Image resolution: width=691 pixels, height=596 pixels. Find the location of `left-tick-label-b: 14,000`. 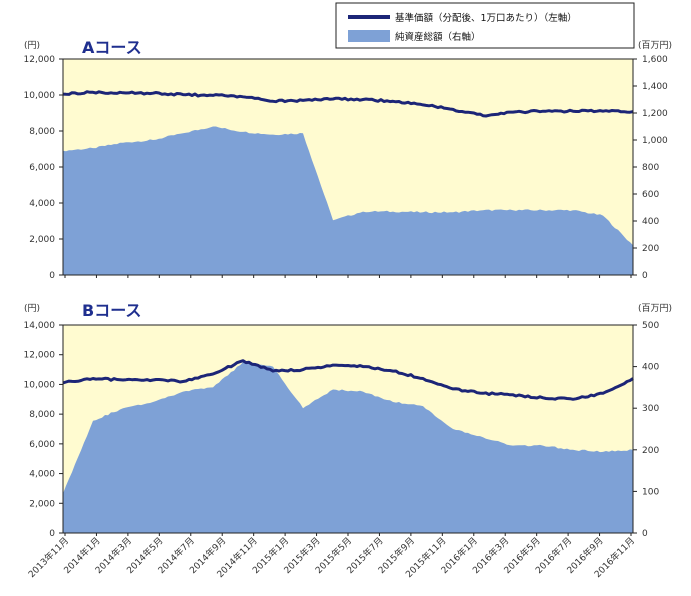

left-tick-label-b: 14,000 is located at coordinates (40, 326).